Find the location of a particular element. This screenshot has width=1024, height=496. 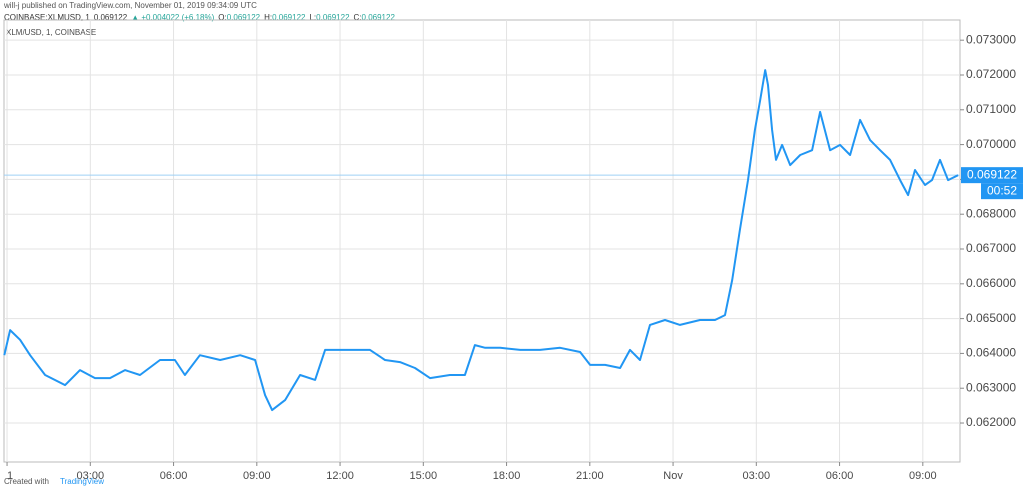

x-tick-label: 12:00 is located at coordinates (340, 476).